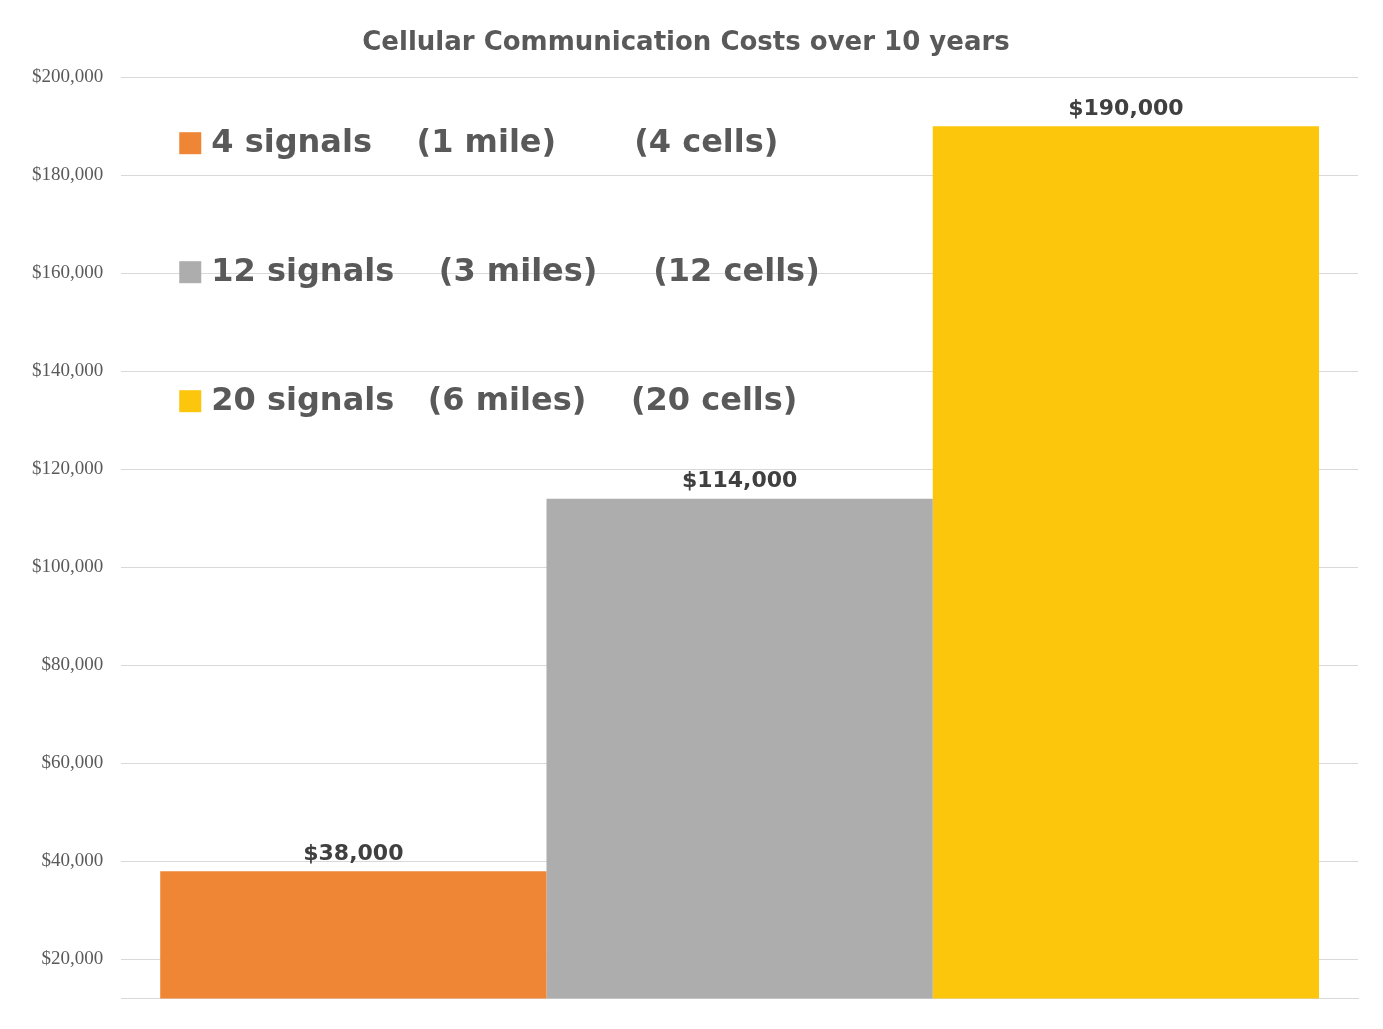  What do you see at coordinates (515, 269) in the screenshot?
I see `legend-label: 12 signals (3 miles) (12 cells)` at bounding box center [515, 269].